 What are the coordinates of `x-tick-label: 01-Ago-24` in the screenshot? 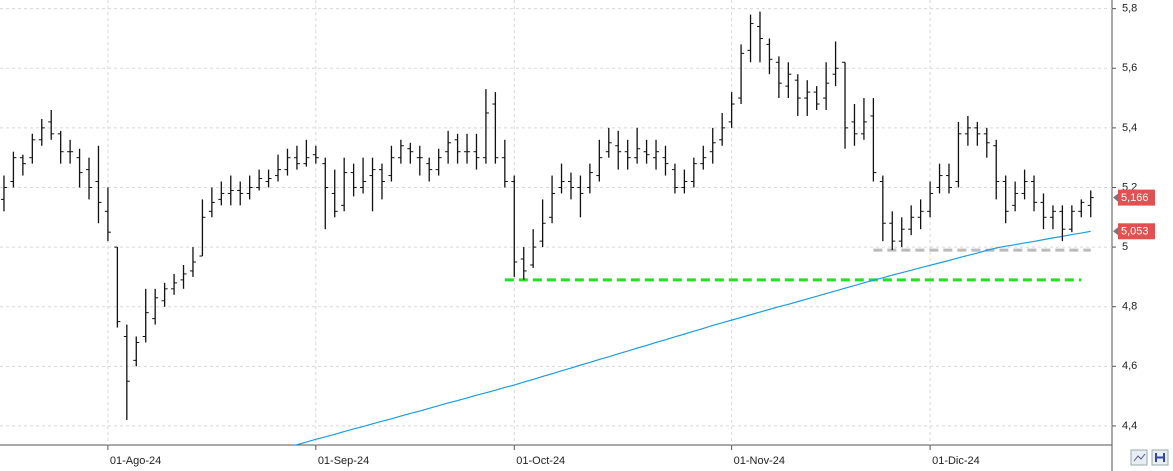 It's located at (135, 461).